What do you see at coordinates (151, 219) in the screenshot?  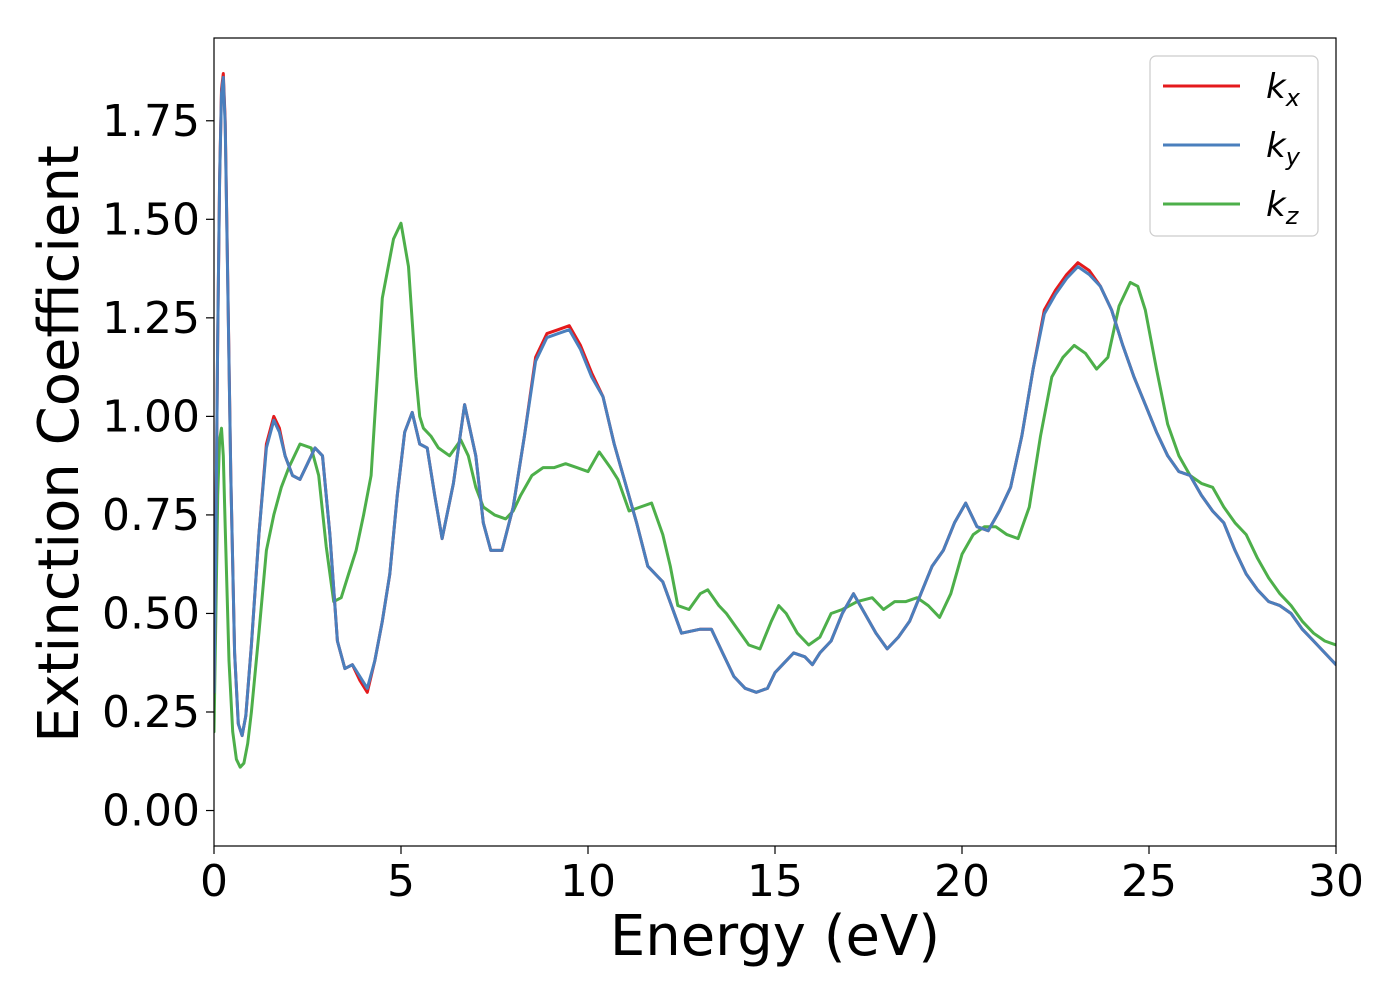 I see `y-tick-label: 1.50` at bounding box center [151, 219].